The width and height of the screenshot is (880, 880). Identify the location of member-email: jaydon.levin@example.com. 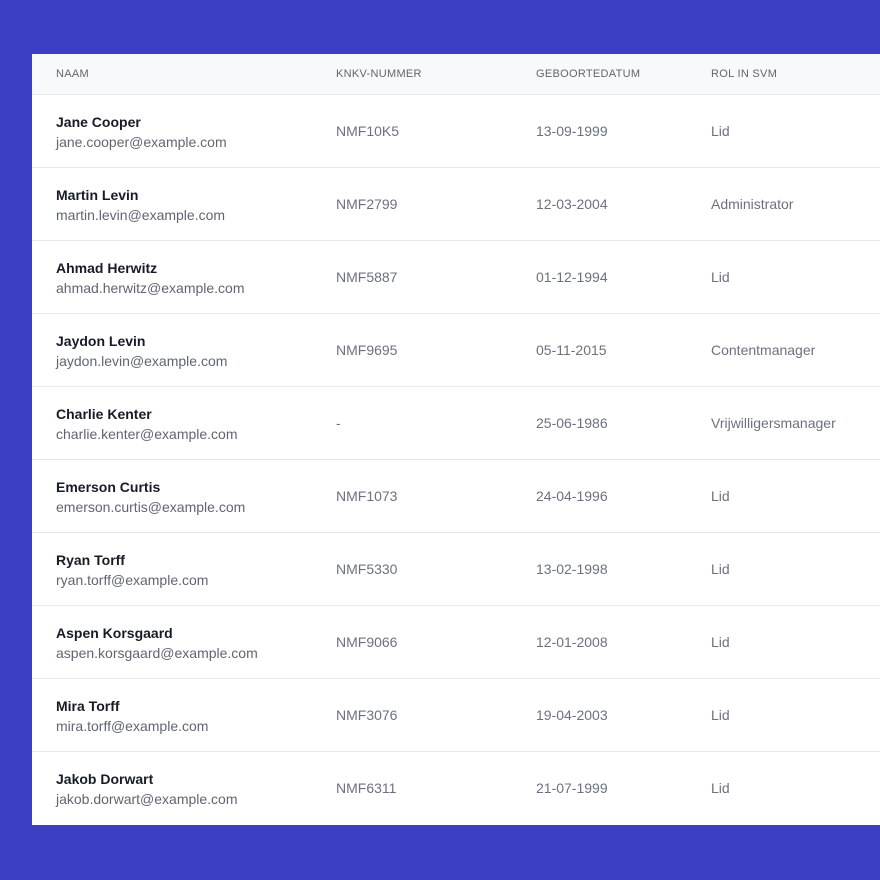
(142, 361).